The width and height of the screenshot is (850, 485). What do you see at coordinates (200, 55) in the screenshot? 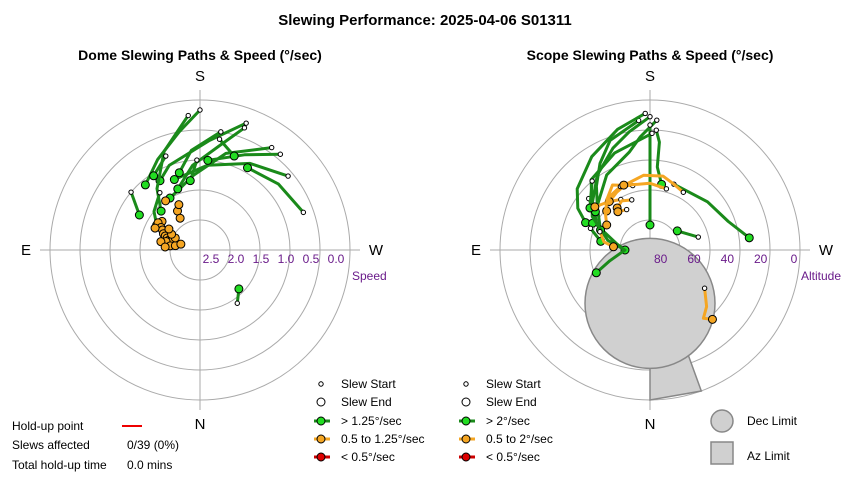
I see `dome-chart-title: Dome Slewing Paths & Speed (°/sec)` at bounding box center [200, 55].